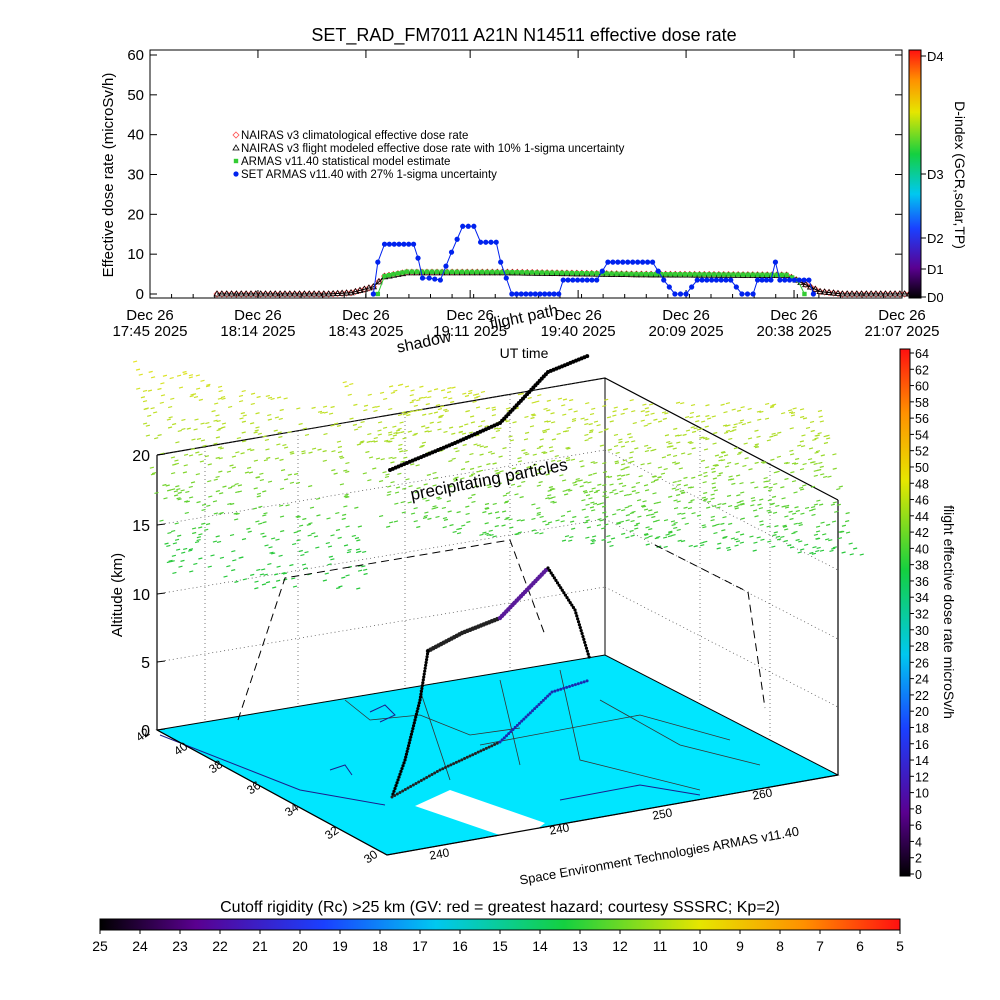  What do you see at coordinates (935, 269) in the screenshot?
I see `d-index-tick-label: D1` at bounding box center [935, 269].